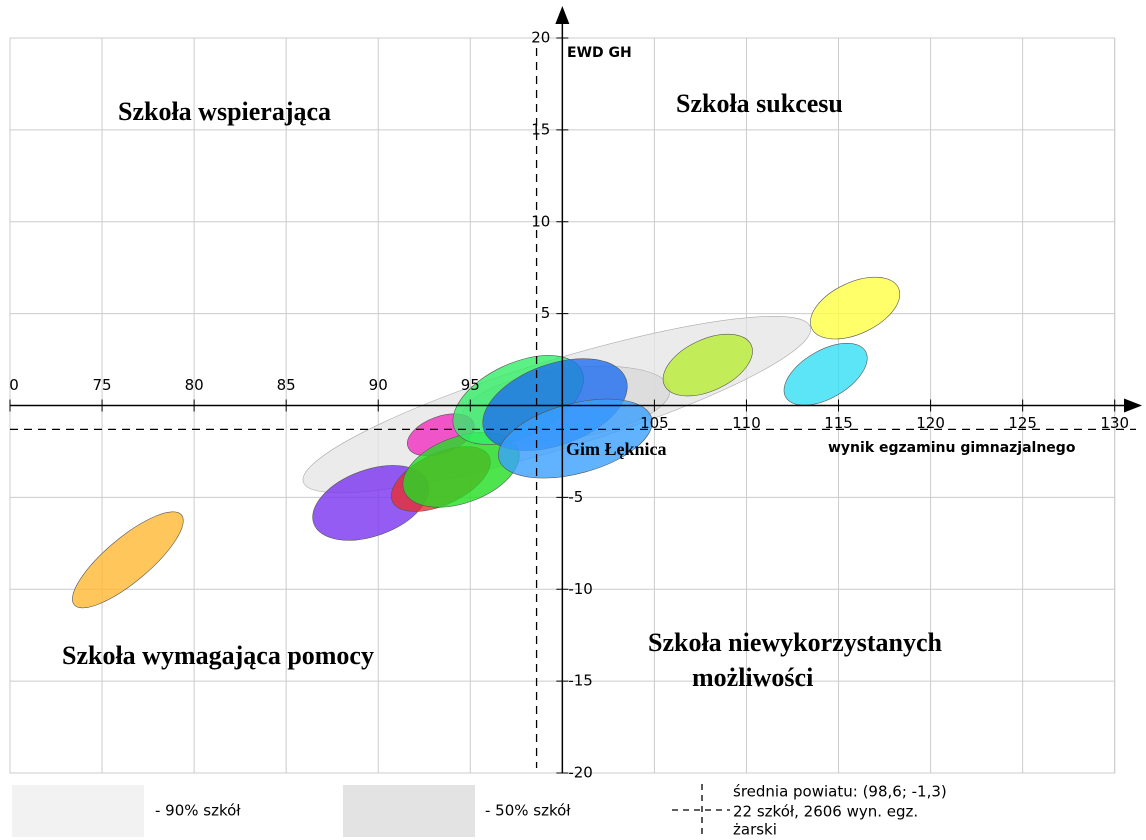 The width and height of the screenshot is (1146, 840). I want to click on x-tick-label: 75, so click(102, 385).